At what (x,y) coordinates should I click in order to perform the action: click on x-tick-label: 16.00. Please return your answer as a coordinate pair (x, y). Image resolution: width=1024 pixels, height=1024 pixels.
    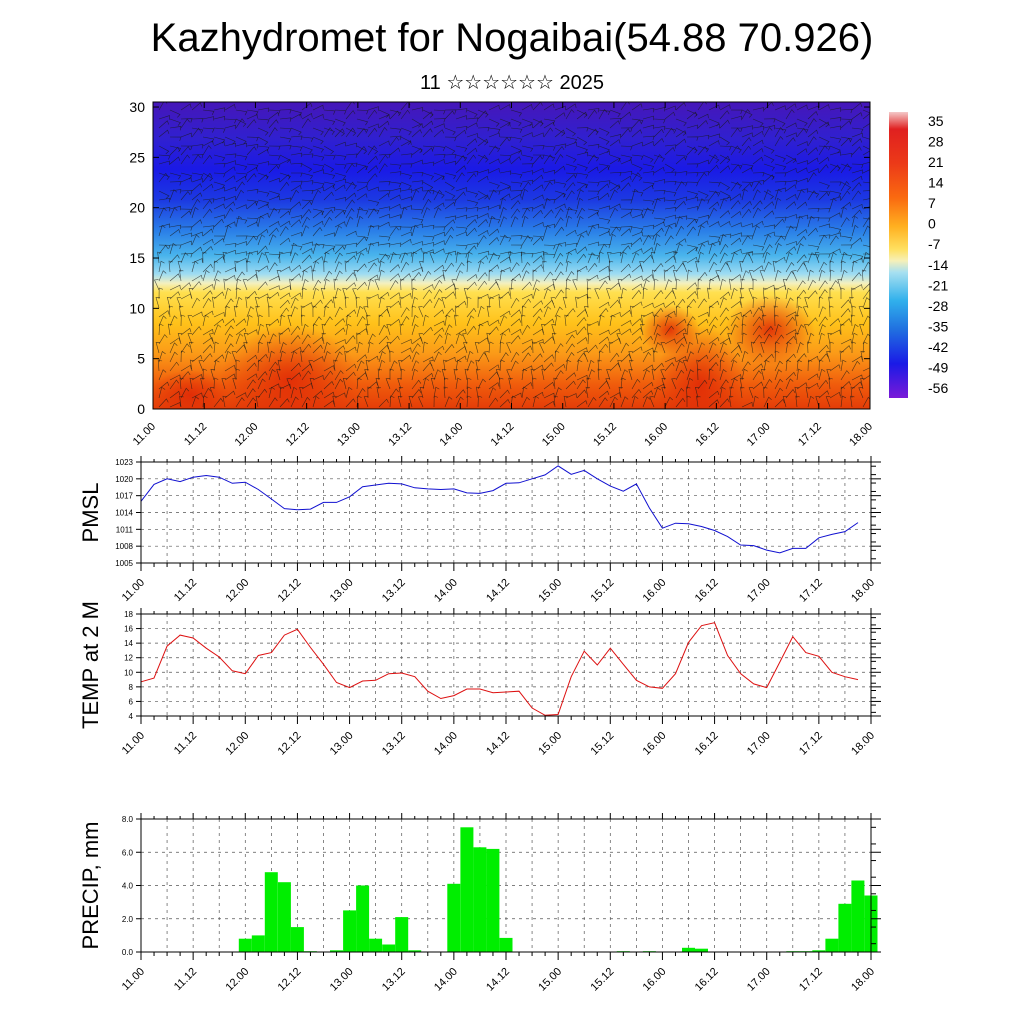
    Looking at the image, I should click on (655, 744).